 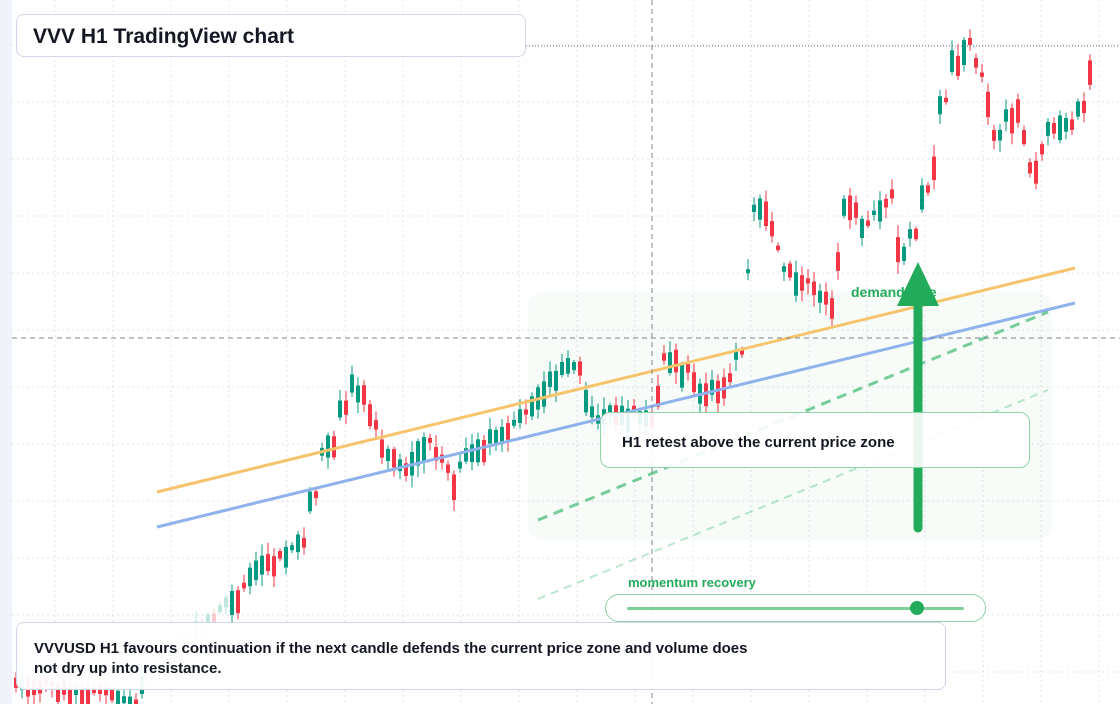 What do you see at coordinates (815, 440) in the screenshot?
I see `retest-callout: H1 retest above the current price zone` at bounding box center [815, 440].